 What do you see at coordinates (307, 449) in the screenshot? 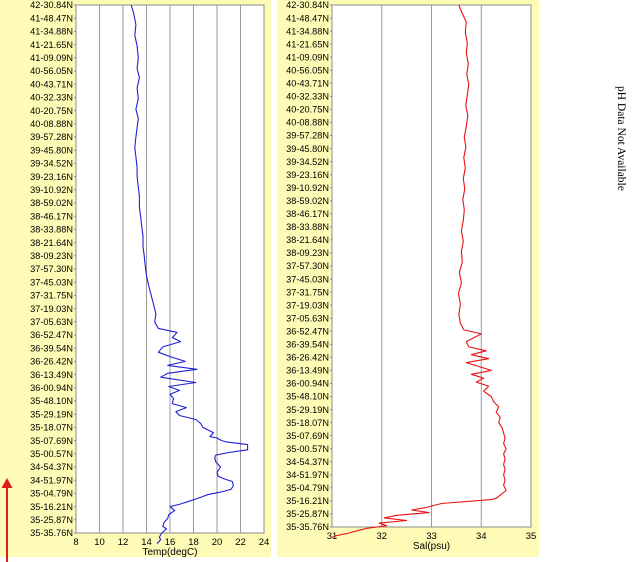
I see `sal-y-tick-label: 35-00.57N` at bounding box center [307, 449].